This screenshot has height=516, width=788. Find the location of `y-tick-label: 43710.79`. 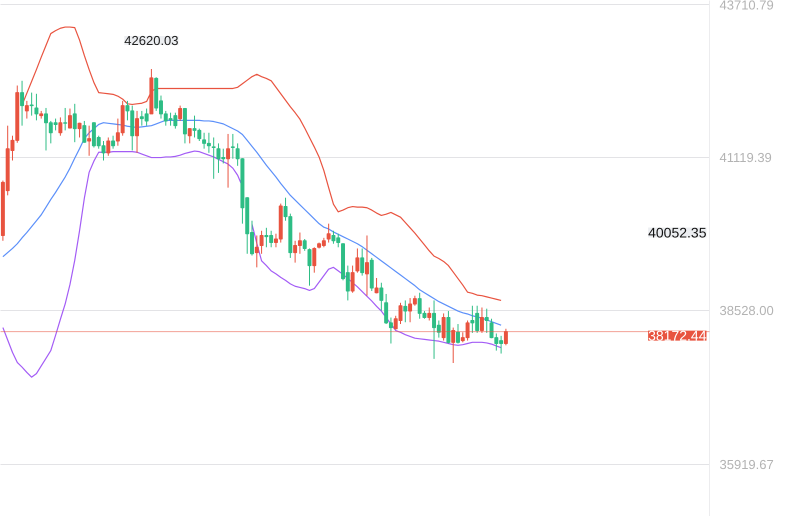

y-tick-label: 43710.79 is located at coordinates (747, 6).